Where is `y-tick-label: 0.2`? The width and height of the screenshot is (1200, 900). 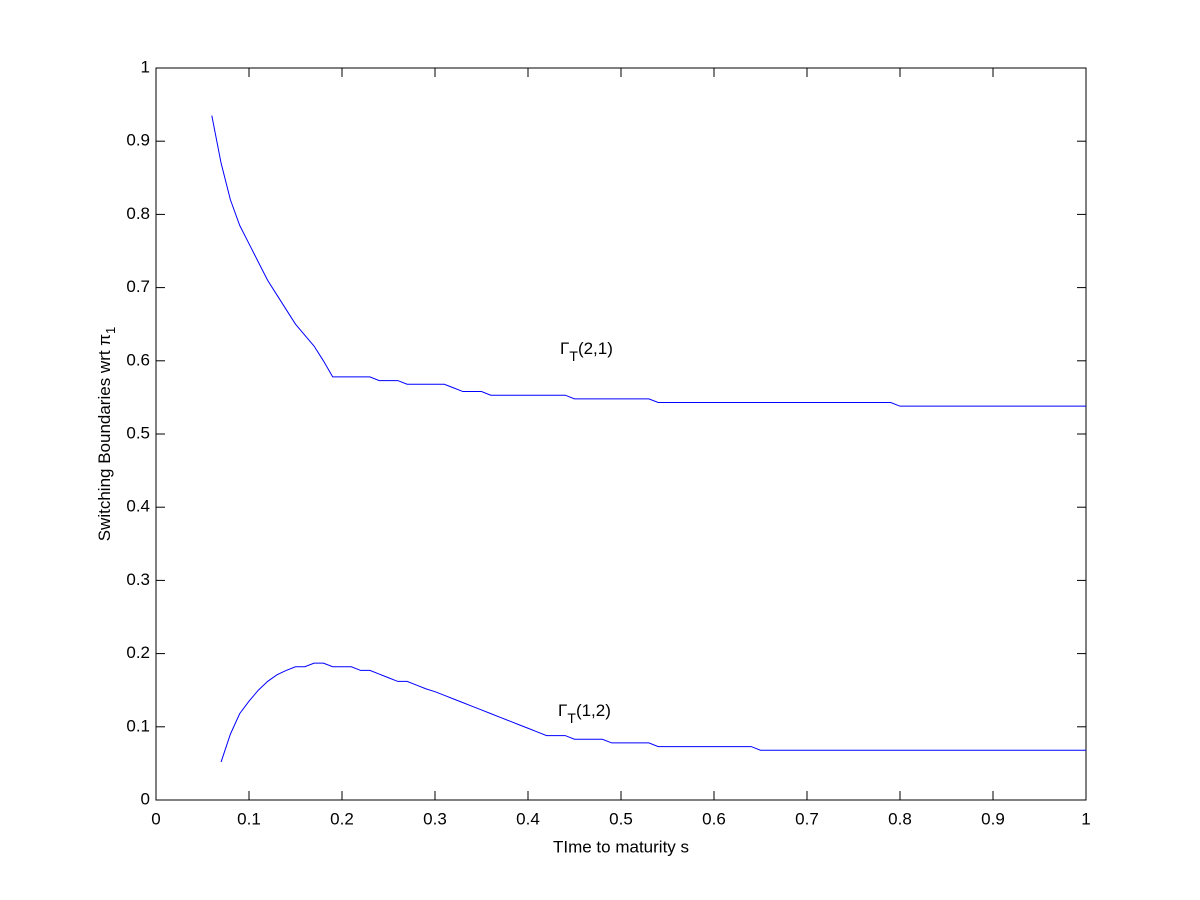
y-tick-label: 0.2 is located at coordinates (138, 652).